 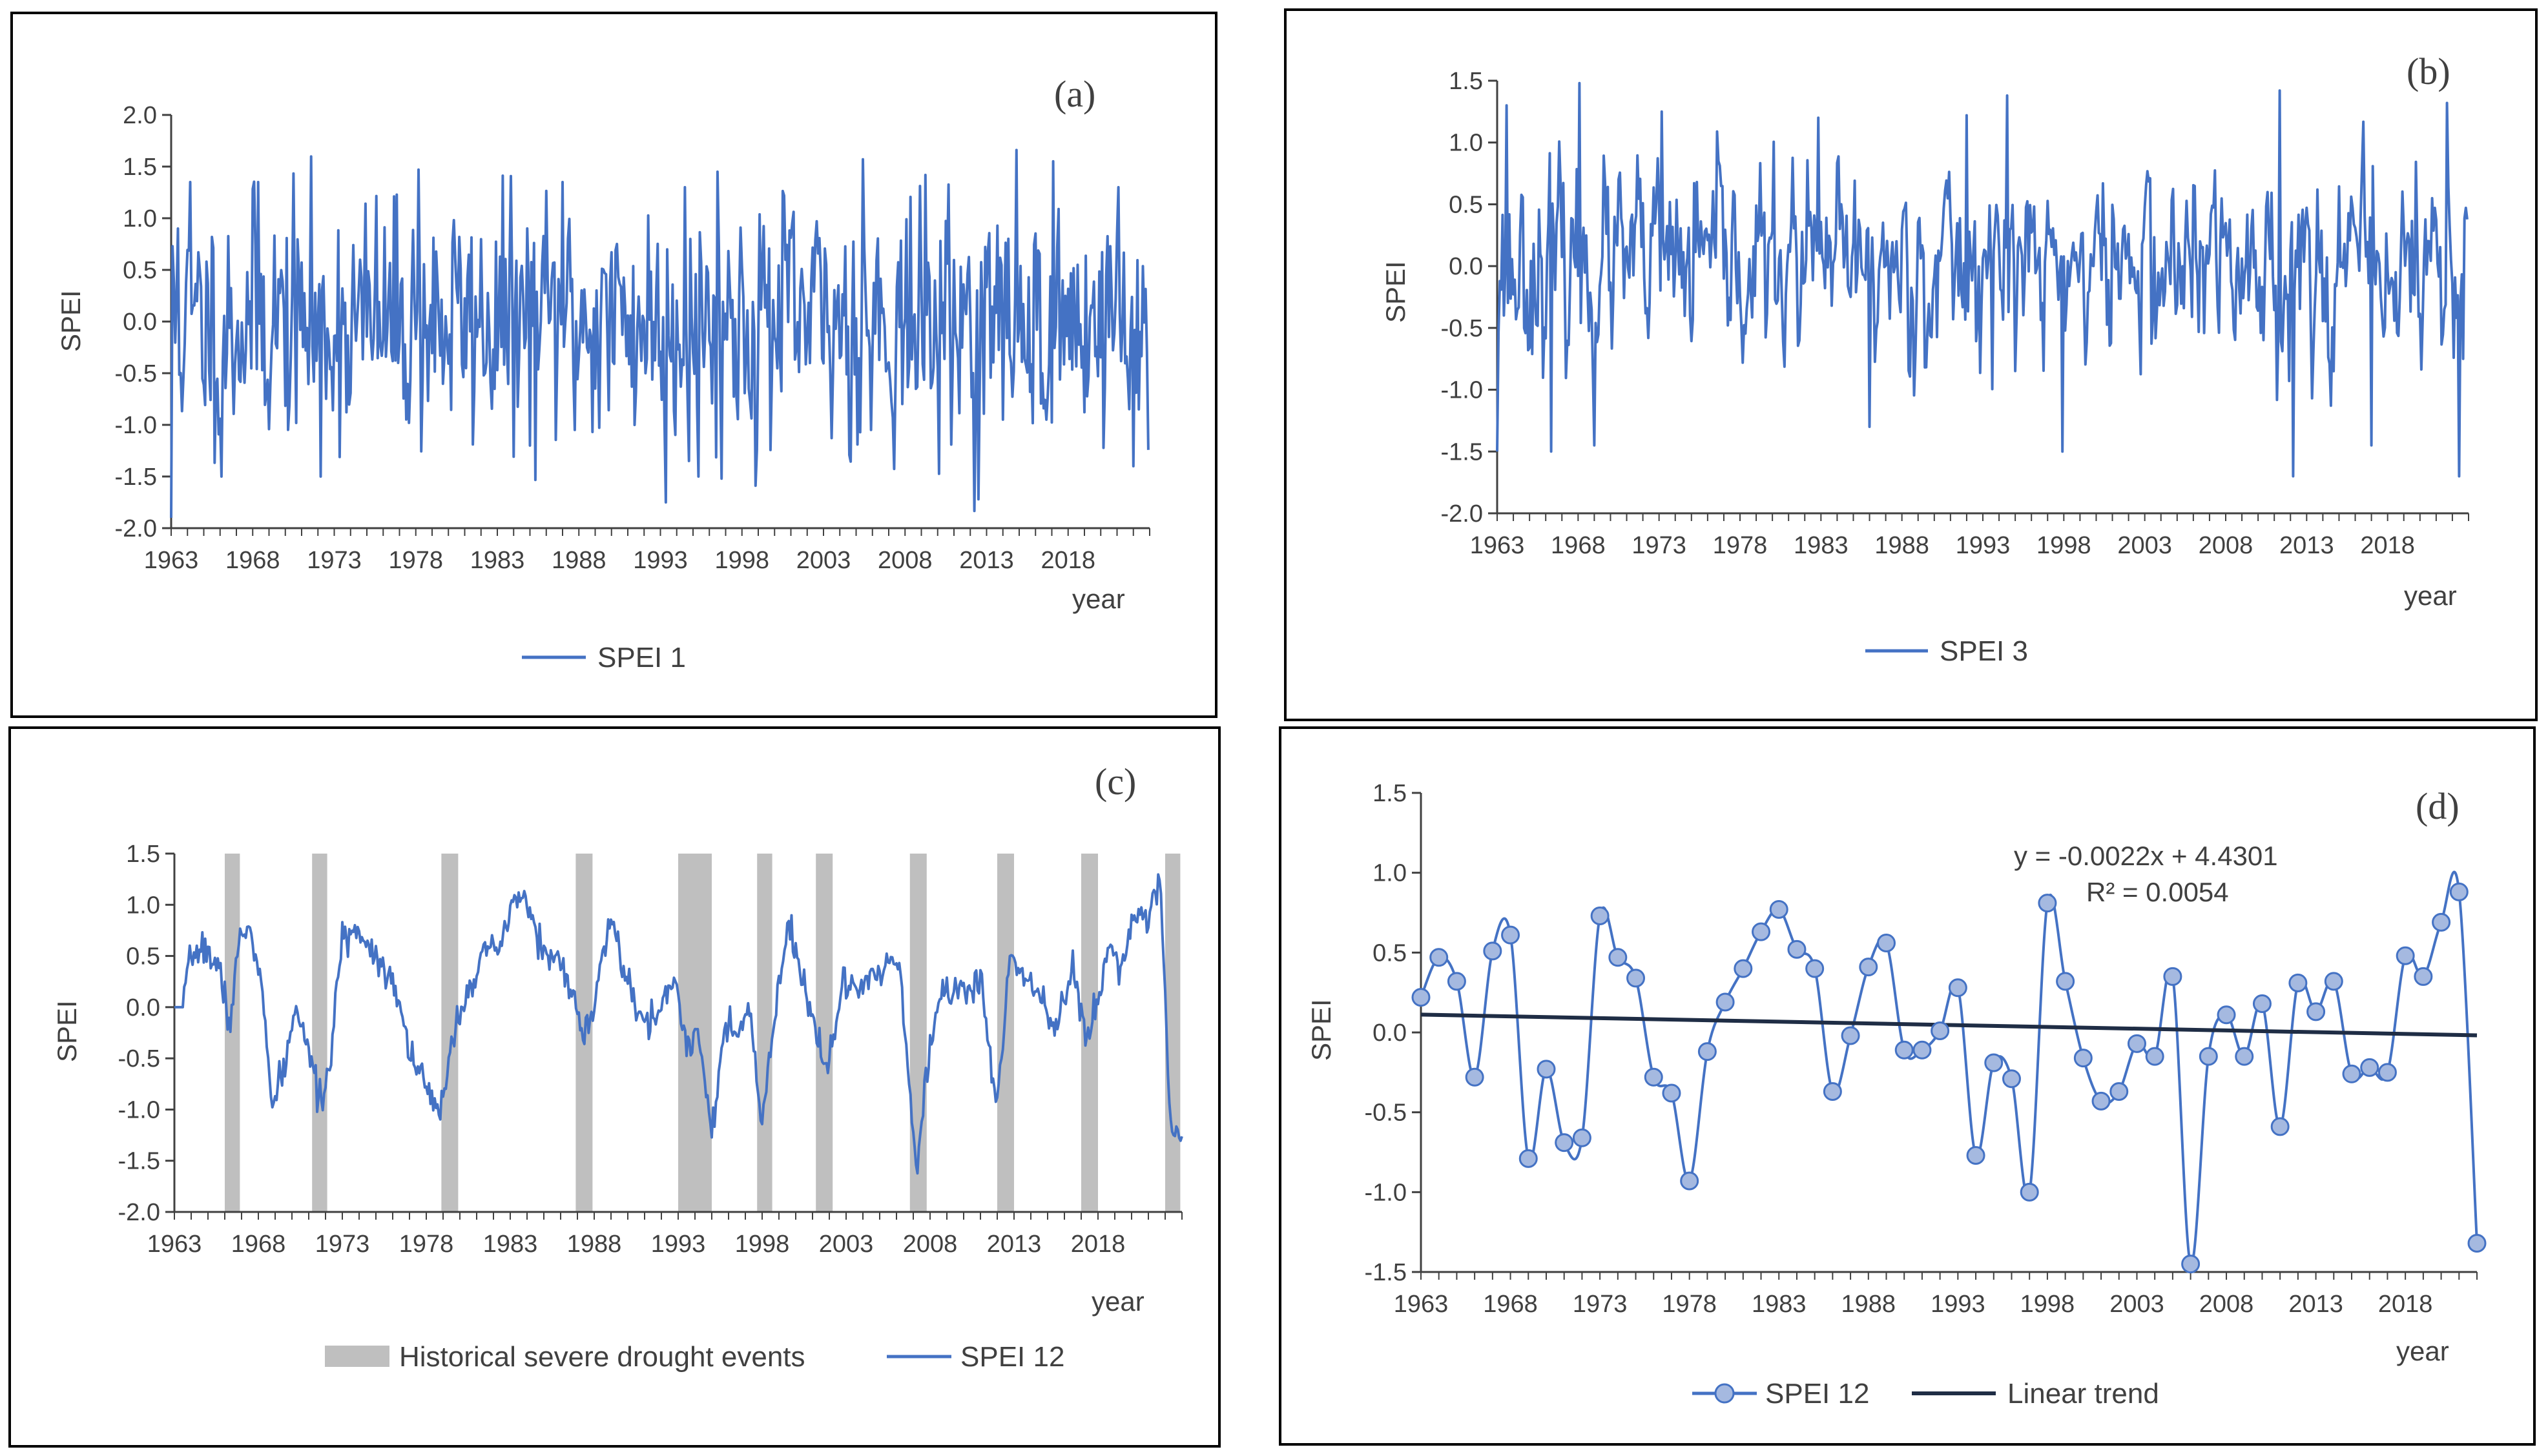 What do you see at coordinates (258, 1244) in the screenshot?
I see `x-tick-label: 1968` at bounding box center [258, 1244].